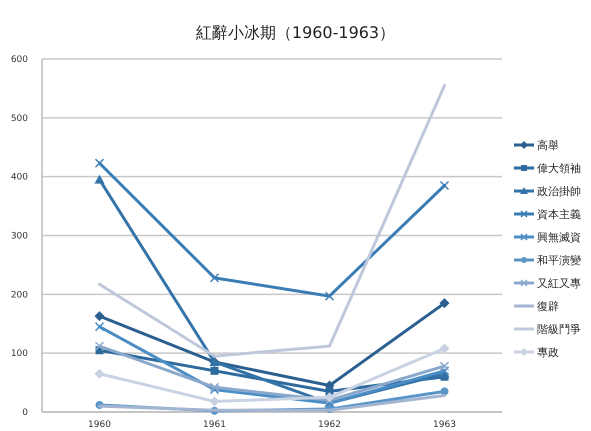 Image resolution: width=591 pixels, height=431 pixels. I want to click on legend-label: 政治掛帥, so click(559, 191).